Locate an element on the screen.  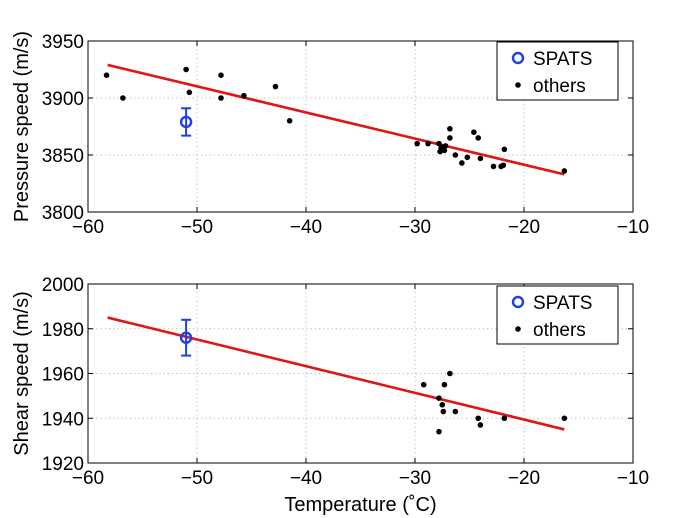
y-axis-label: Pressure speed (m/s) is located at coordinates (22, 126).